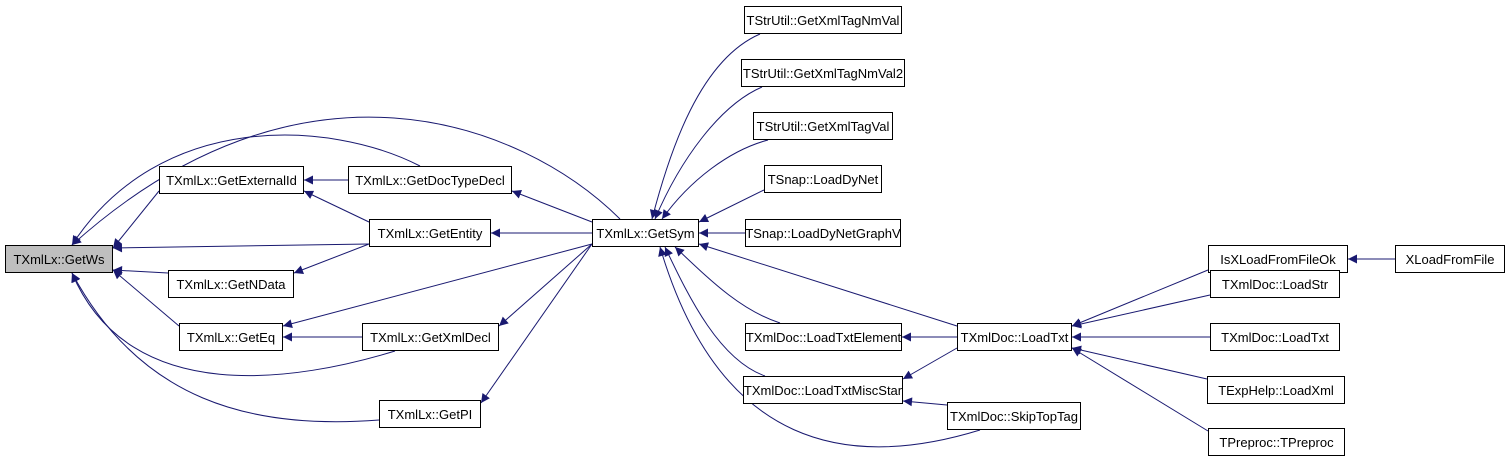 The width and height of the screenshot is (1512, 464). Describe the element at coordinates (1014, 416) in the screenshot. I see `graph-node-skiptop: TXmlDoc::SkipTopTag` at that location.